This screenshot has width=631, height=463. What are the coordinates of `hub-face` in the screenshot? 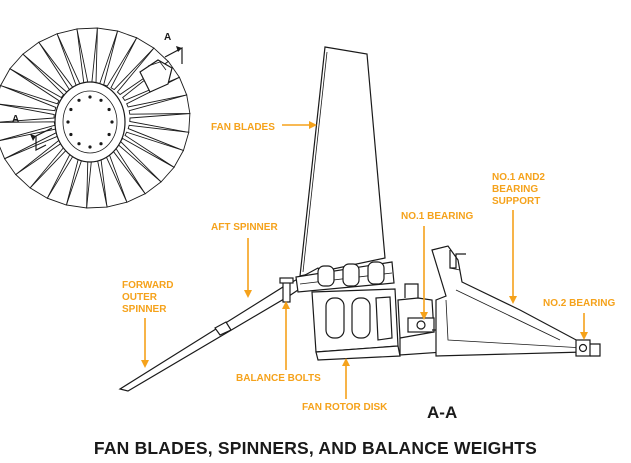 It's located at (90, 122).